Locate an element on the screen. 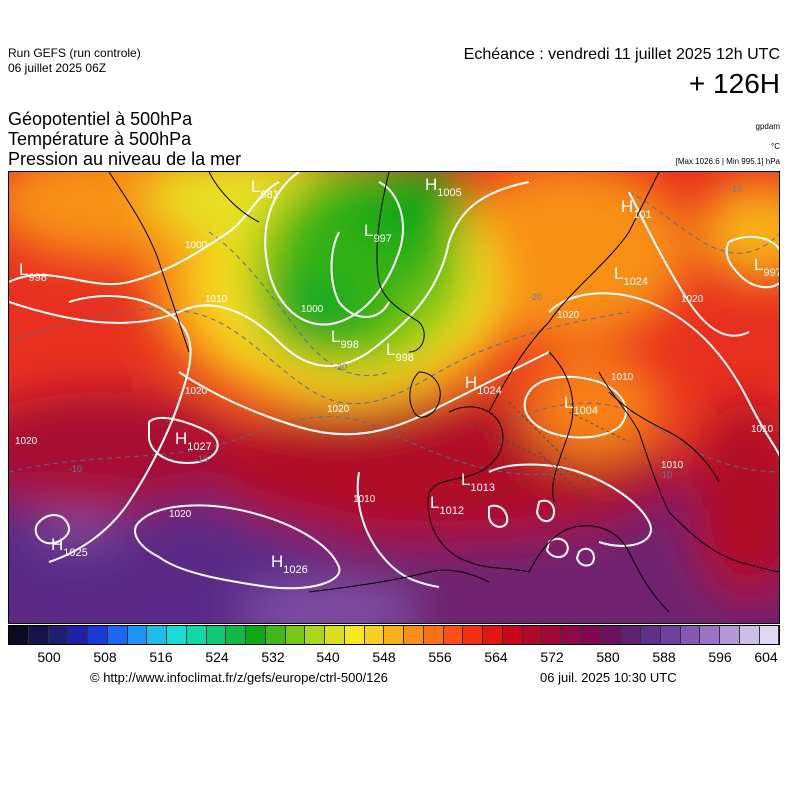 This screenshot has width=788, height=789. low-pressure-center: L998 is located at coordinates (400, 352).